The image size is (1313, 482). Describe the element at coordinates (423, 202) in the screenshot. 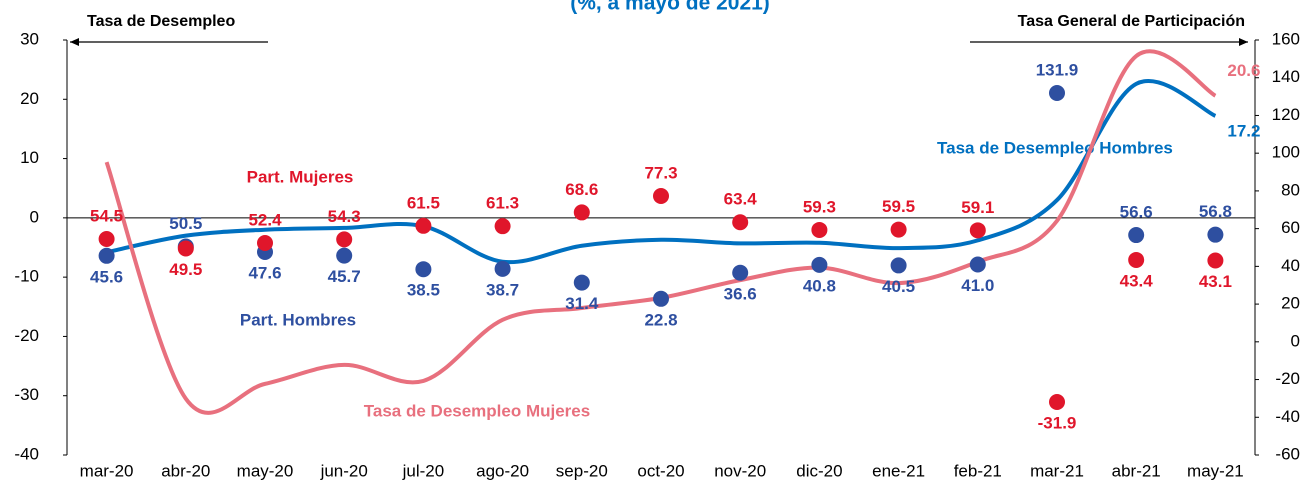

I see `data-label: 61.5` at that location.